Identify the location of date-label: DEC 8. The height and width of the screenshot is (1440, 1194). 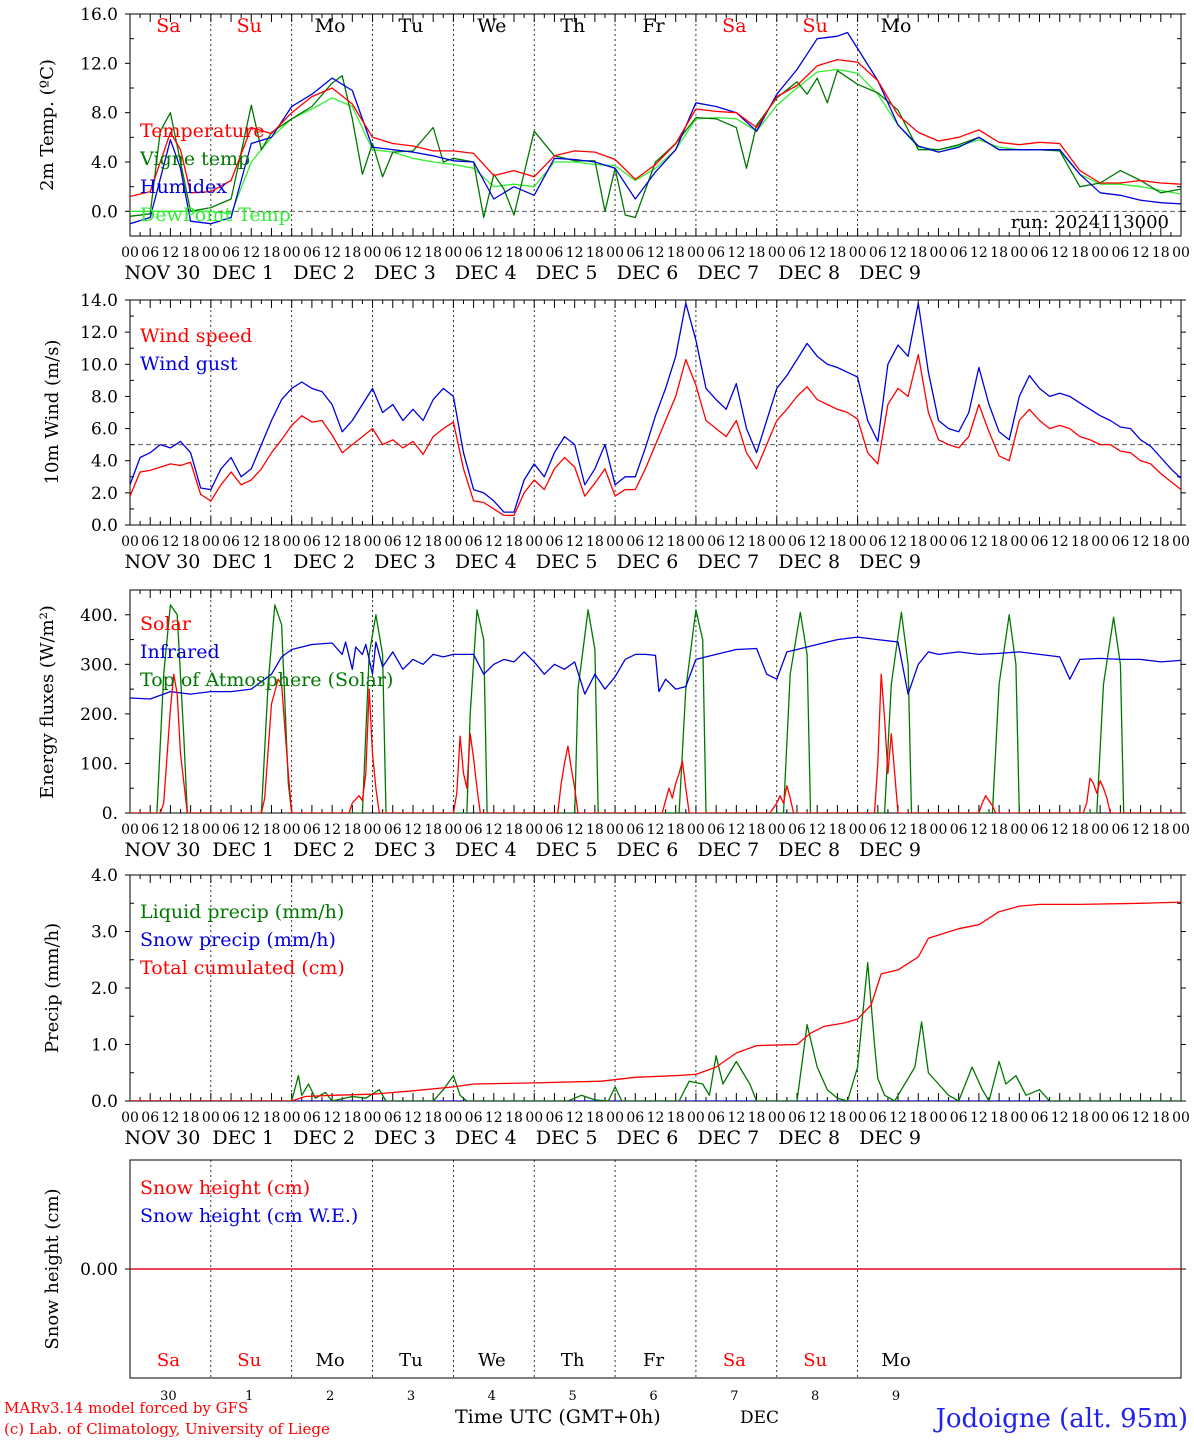
(809, 273).